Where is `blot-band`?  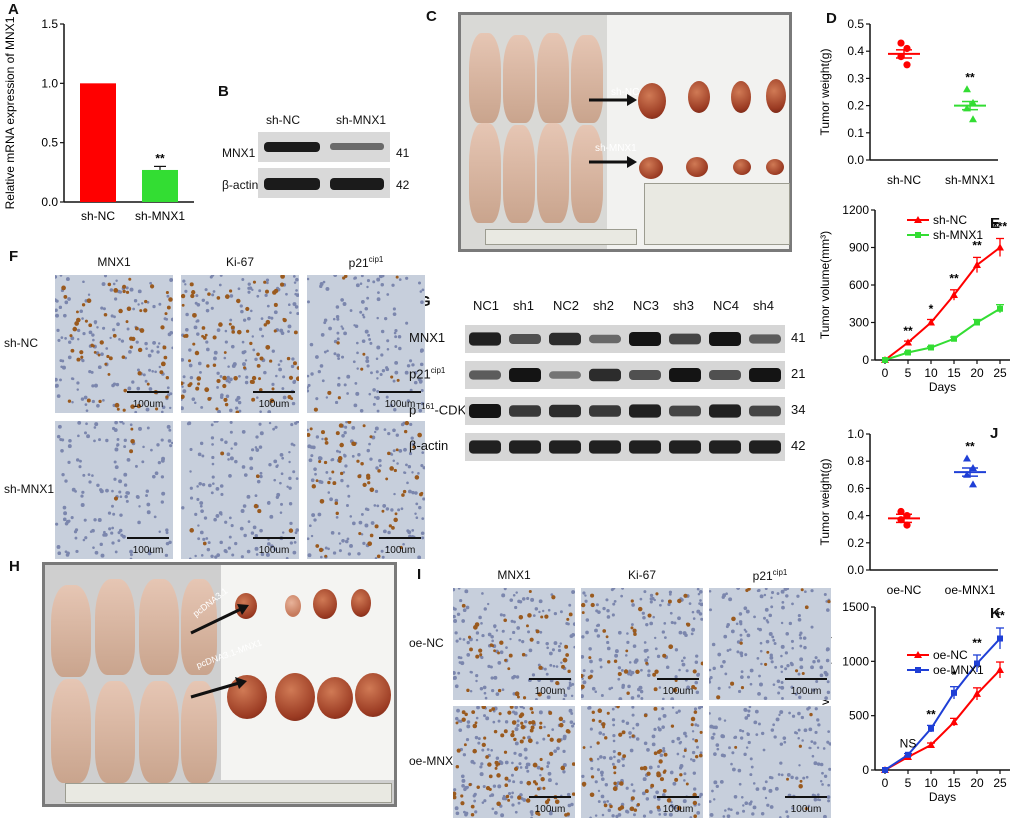
blot-band is located at coordinates (645, 447).